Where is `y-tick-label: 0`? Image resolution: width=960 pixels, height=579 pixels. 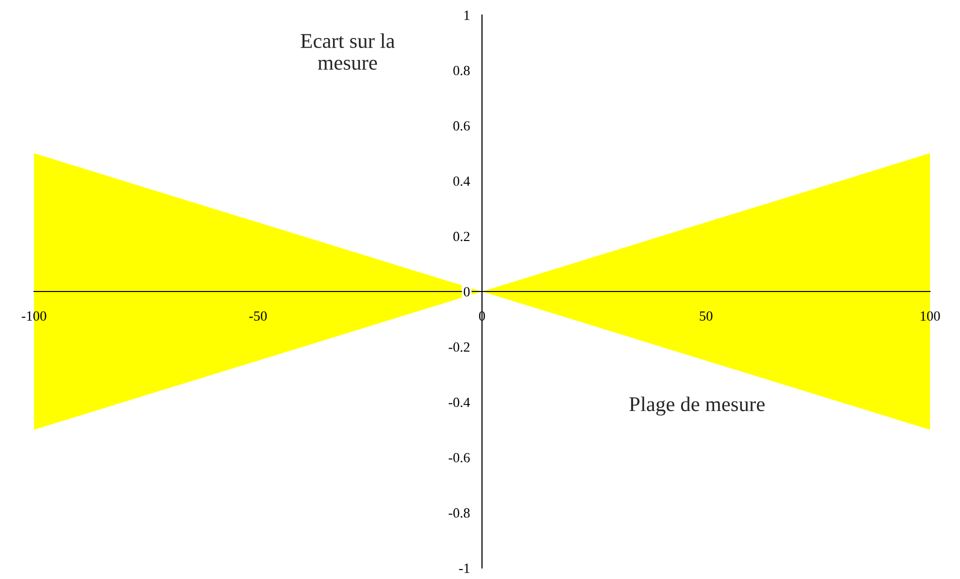
y-tick-label: 0 is located at coordinates (467, 291).